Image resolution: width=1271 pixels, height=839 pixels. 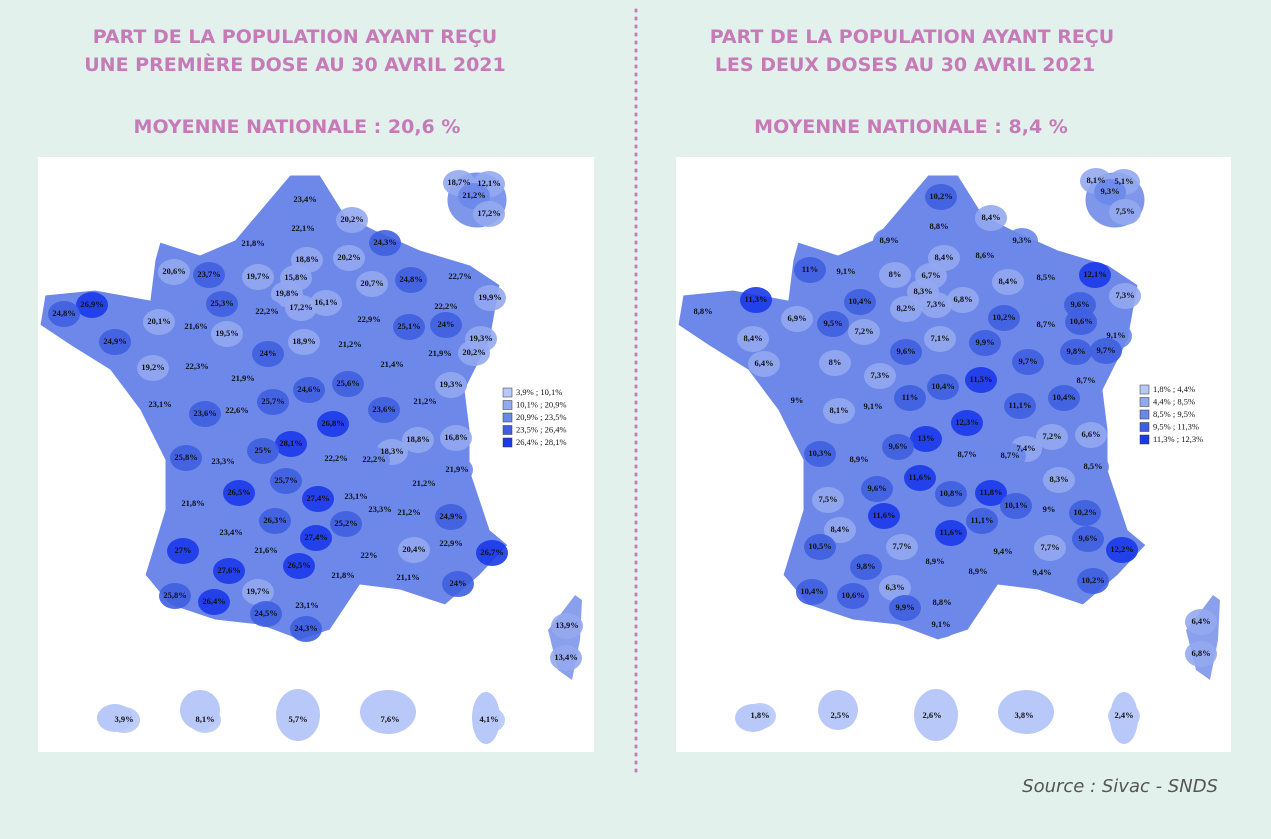 I want to click on legend-label: 1,8% ; 4,4%, so click(x=1174, y=389).